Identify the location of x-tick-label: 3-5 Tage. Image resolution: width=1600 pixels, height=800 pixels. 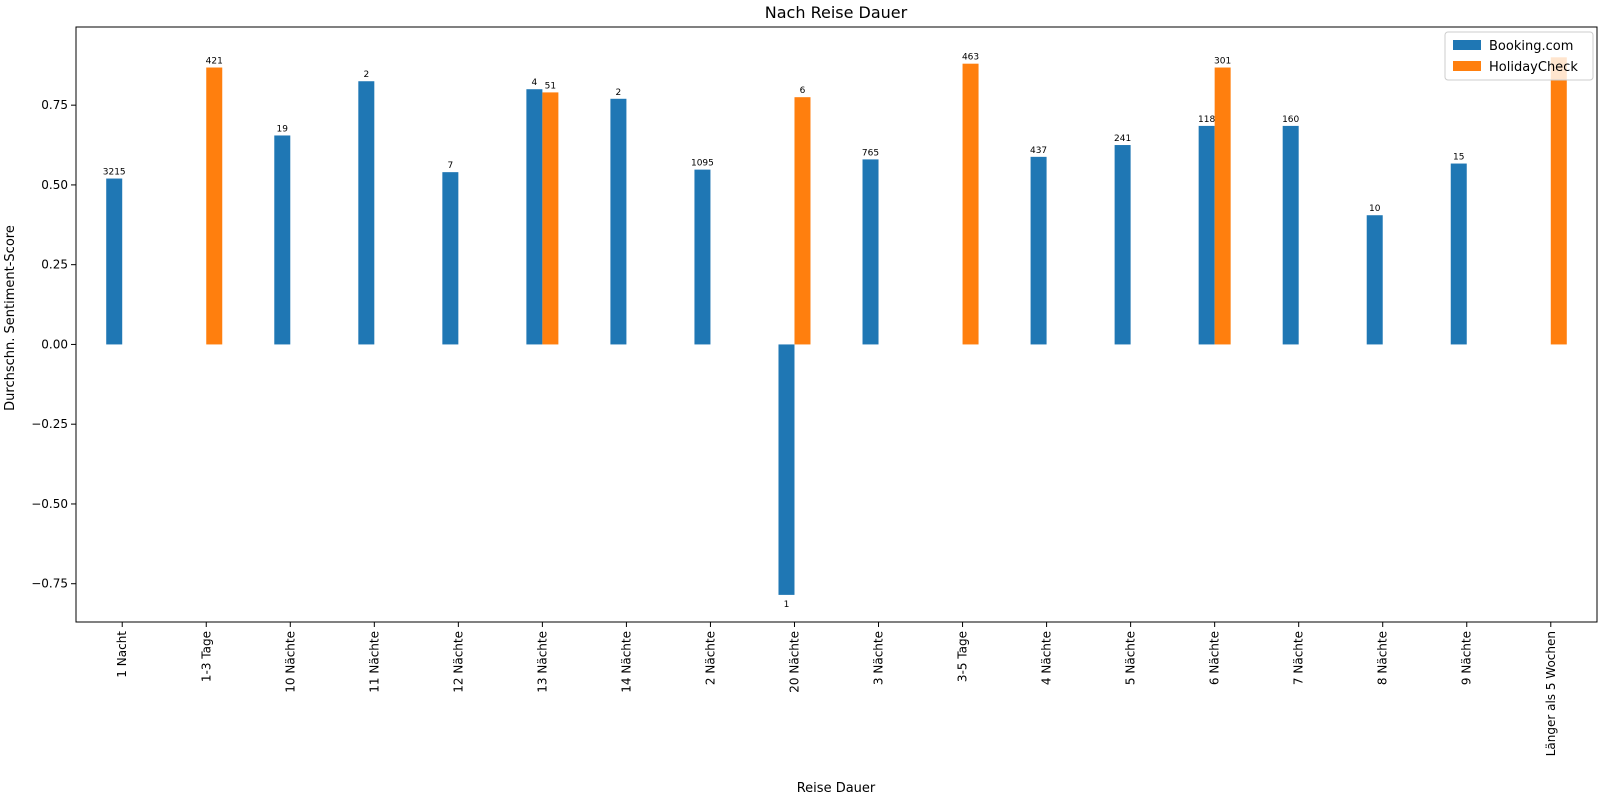
(963, 656).